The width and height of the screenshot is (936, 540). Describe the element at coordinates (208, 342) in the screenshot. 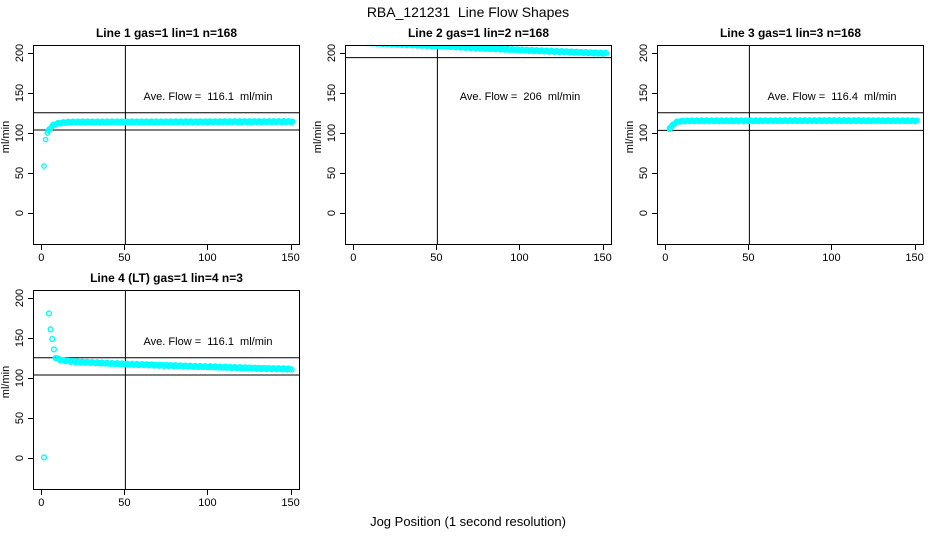

I see `ave-flow-annotation: Ave. Flow = 116.1 ml/min` at that location.